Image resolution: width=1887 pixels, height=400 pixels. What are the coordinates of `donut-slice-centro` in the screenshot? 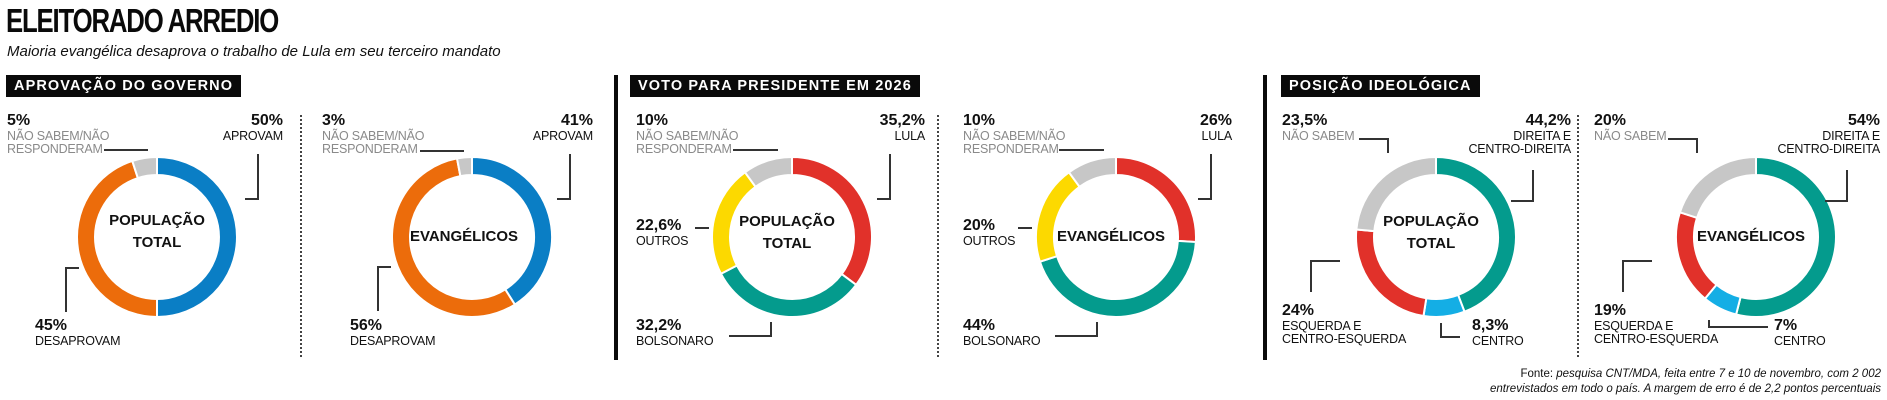 It's located at (1444, 305).